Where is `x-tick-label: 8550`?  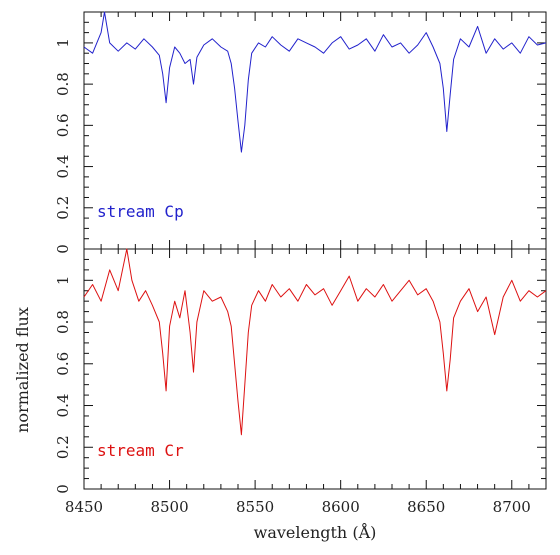 x-tick-label: 8550 is located at coordinates (255, 507).